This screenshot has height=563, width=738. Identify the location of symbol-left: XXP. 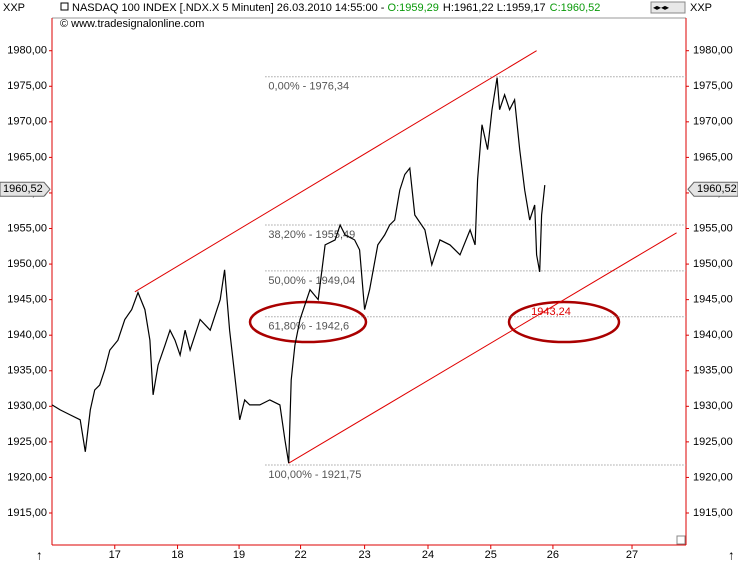
(14, 8).